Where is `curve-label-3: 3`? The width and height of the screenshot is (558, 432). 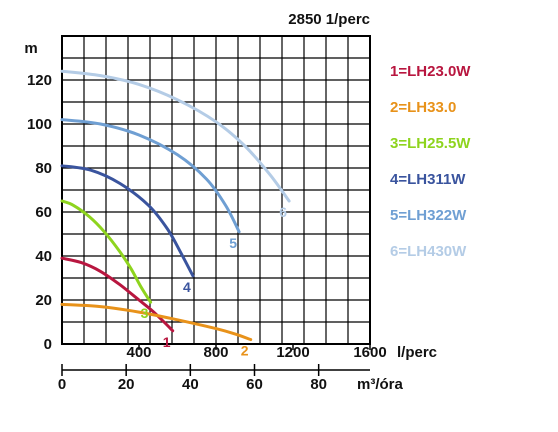
curve-label-3: 3 is located at coordinates (145, 313).